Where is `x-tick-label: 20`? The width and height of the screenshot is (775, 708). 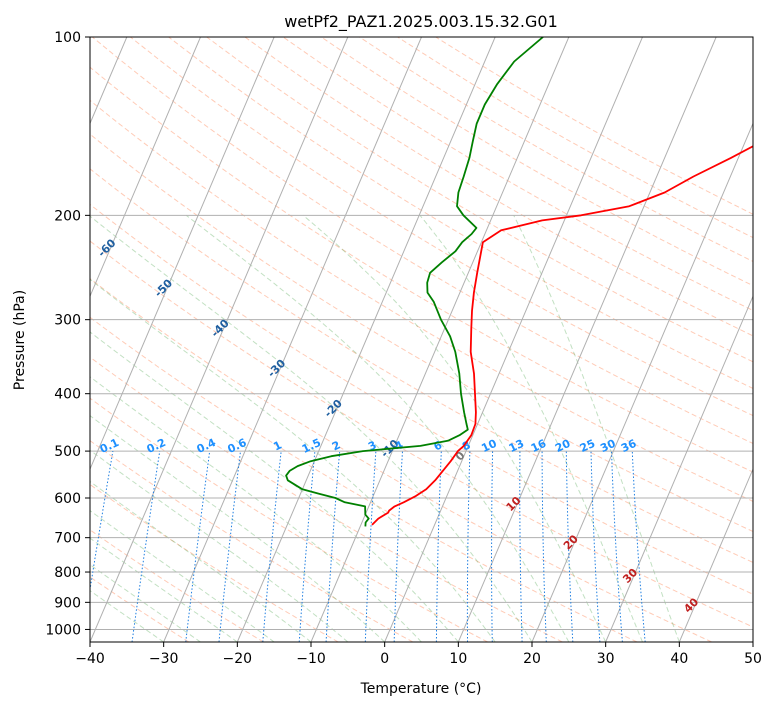 x-tick-label: 20 is located at coordinates (532, 659).